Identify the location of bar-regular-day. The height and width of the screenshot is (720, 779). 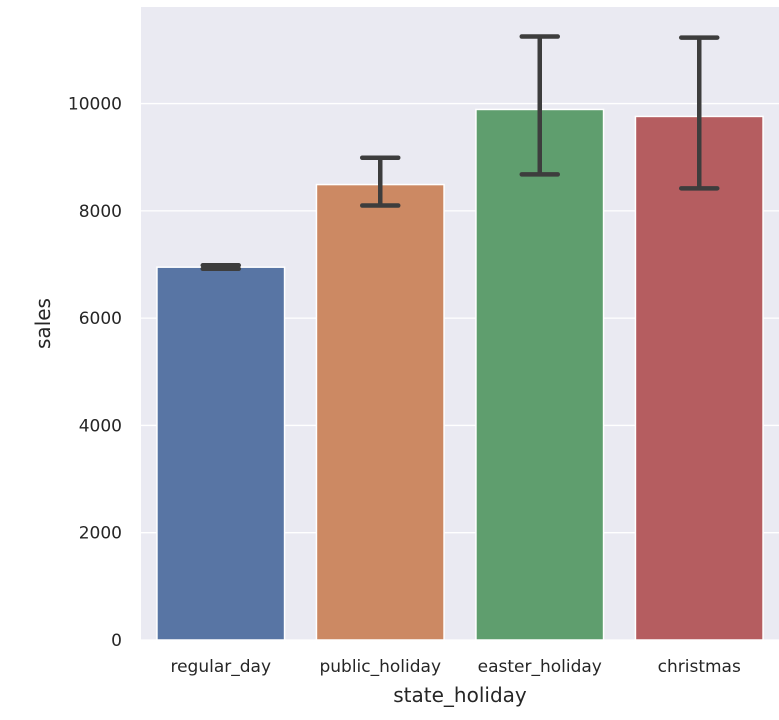
(221, 453).